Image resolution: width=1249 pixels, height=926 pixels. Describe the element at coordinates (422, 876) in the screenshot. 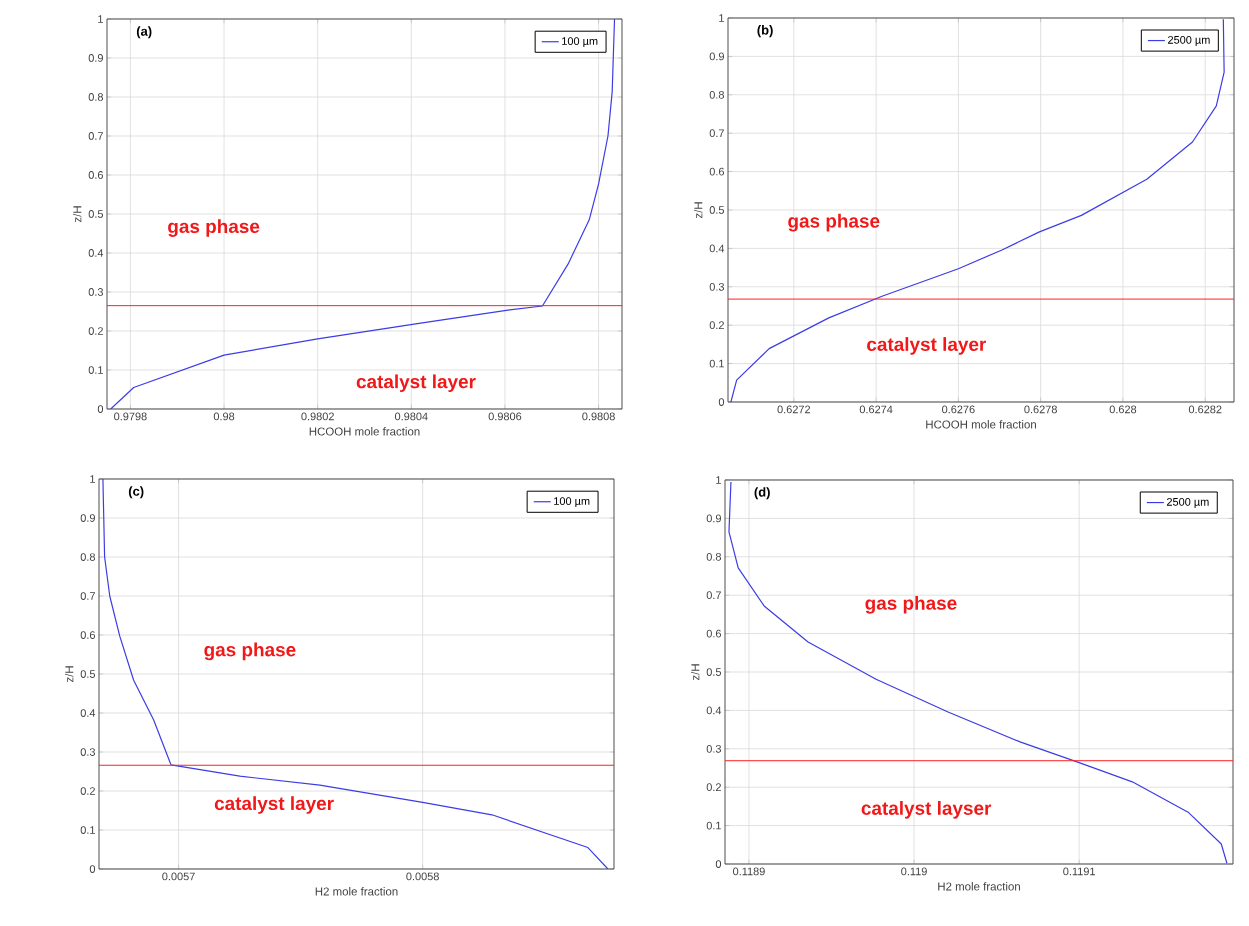

I see `x-tick-label: 0.0058` at that location.